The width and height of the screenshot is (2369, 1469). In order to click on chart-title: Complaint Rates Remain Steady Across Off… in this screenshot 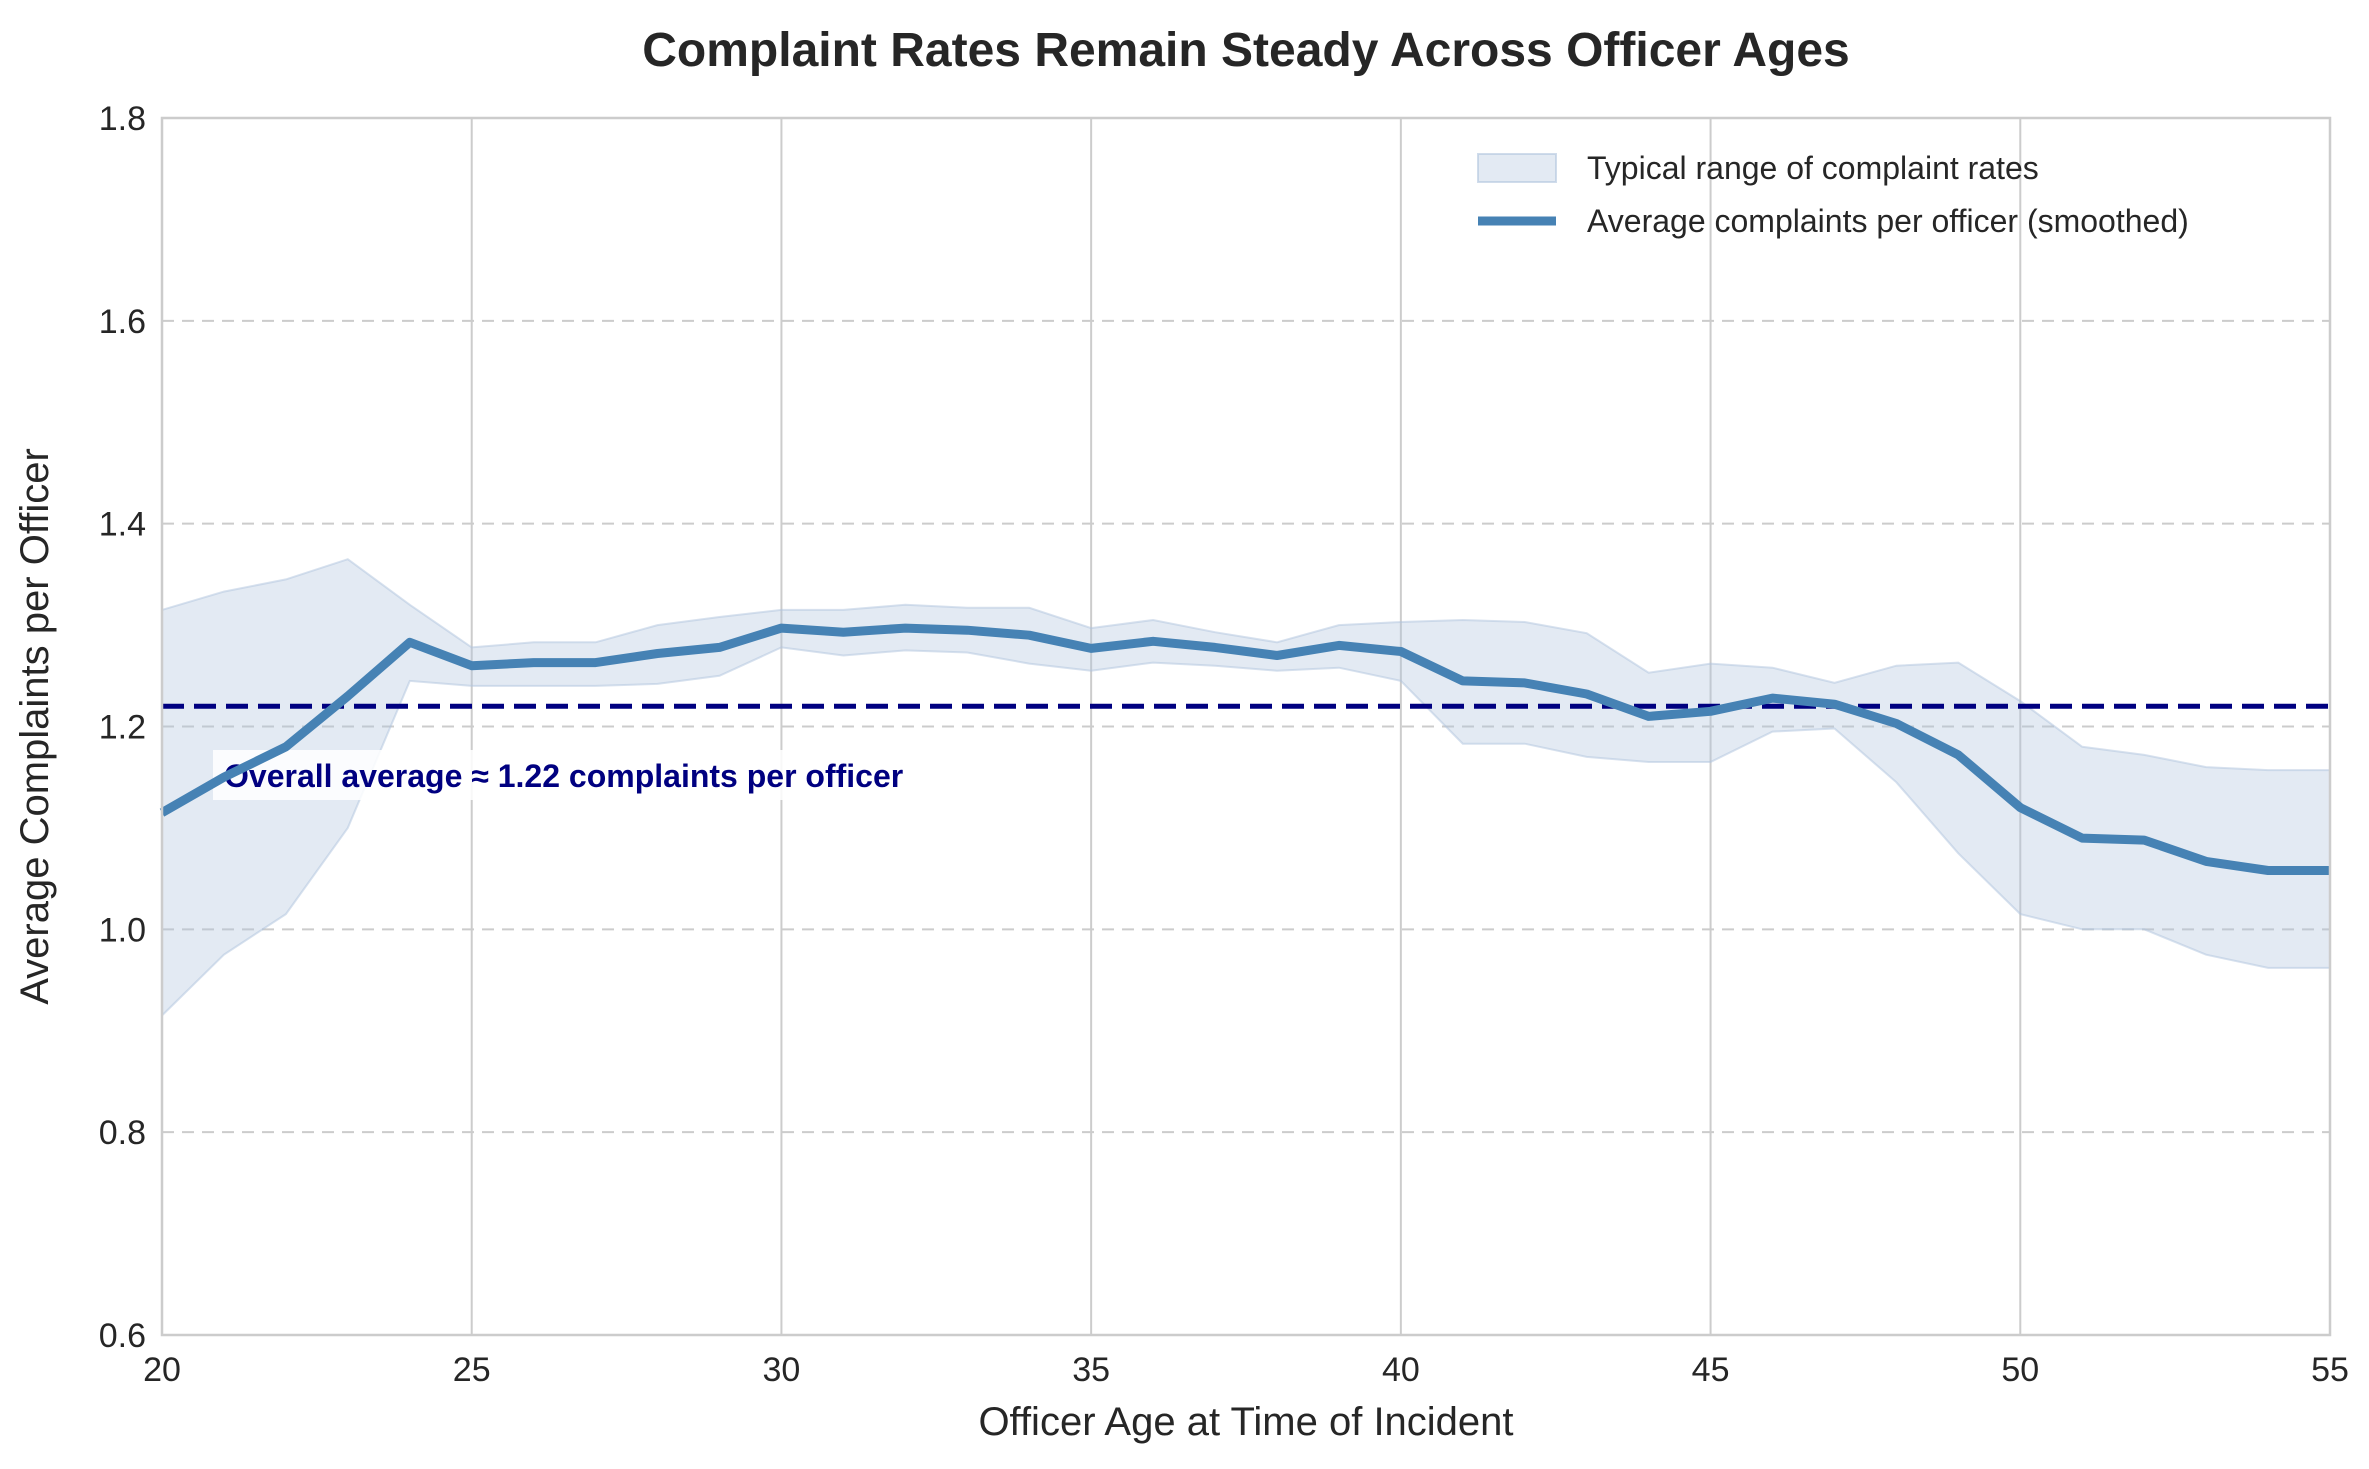, I will do `click(1245, 50)`.